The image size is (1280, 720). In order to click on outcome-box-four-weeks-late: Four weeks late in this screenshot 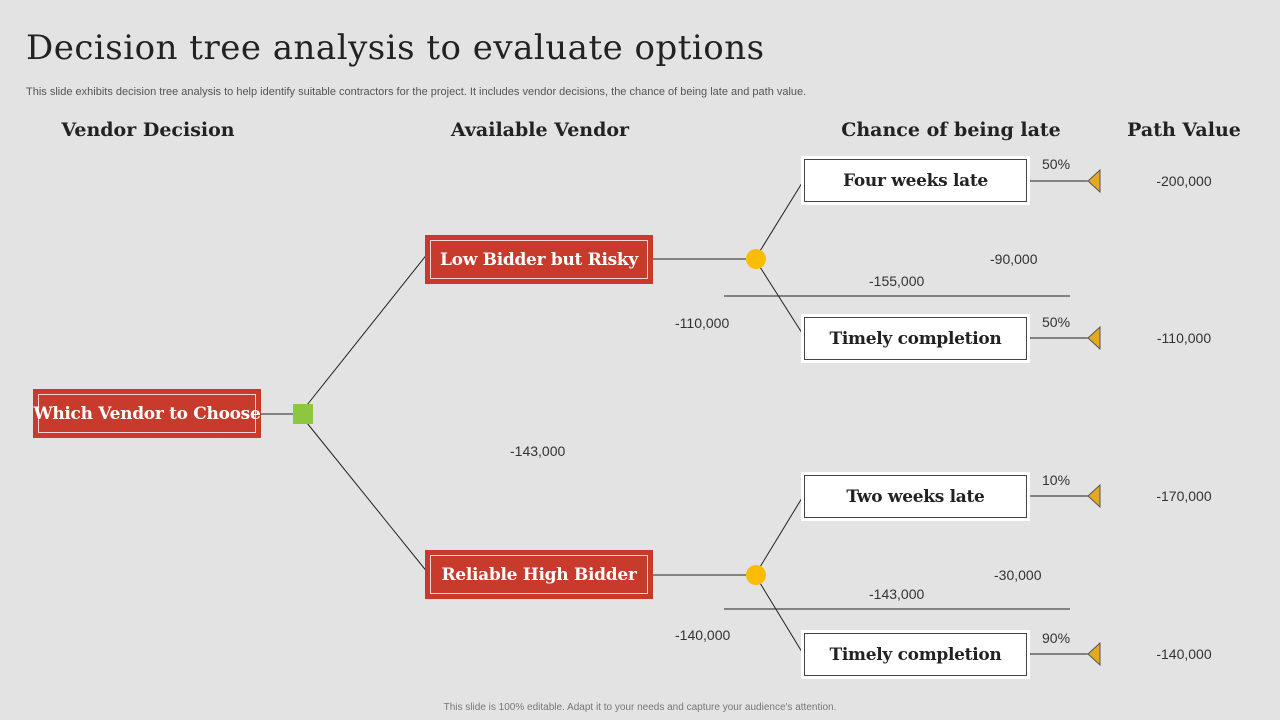, I will do `click(915, 180)`.